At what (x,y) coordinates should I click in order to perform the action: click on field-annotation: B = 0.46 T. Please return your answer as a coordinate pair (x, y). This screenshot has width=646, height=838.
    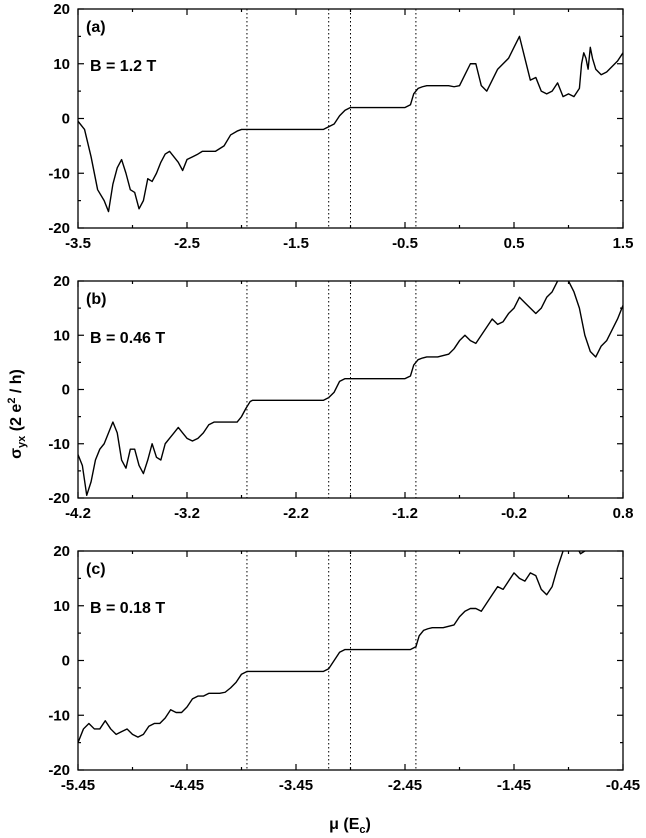
    Looking at the image, I should click on (127, 338).